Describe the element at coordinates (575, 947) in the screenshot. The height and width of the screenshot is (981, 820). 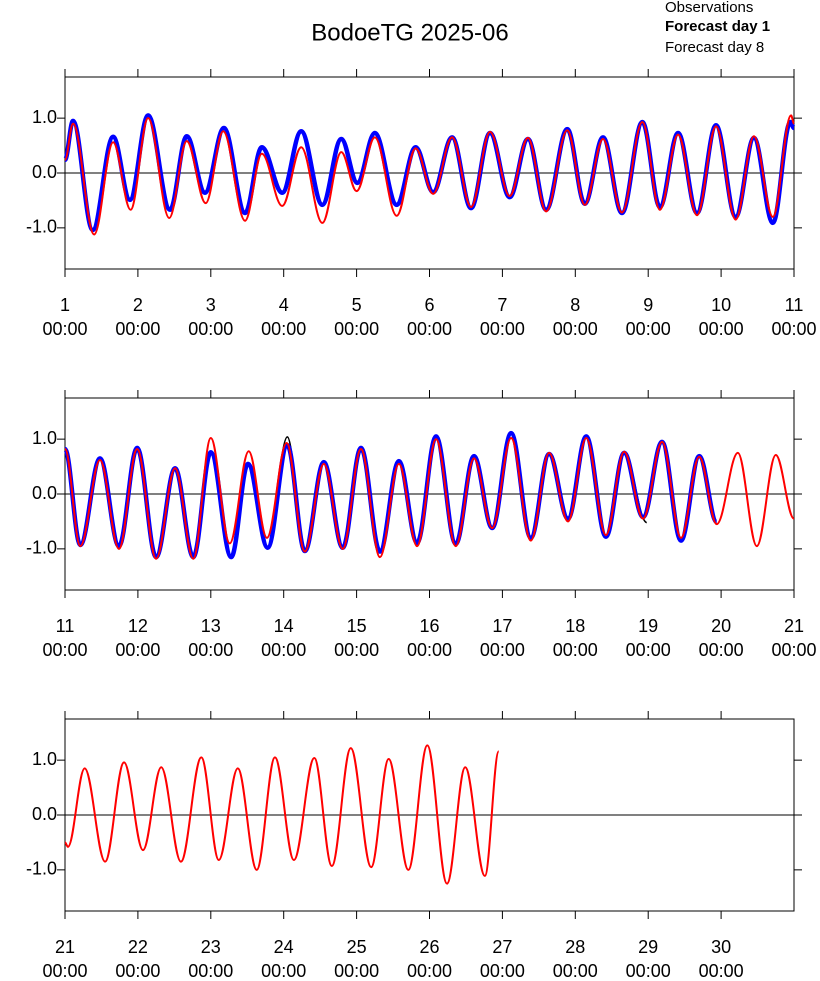
I see `x-tick-label: 28` at that location.